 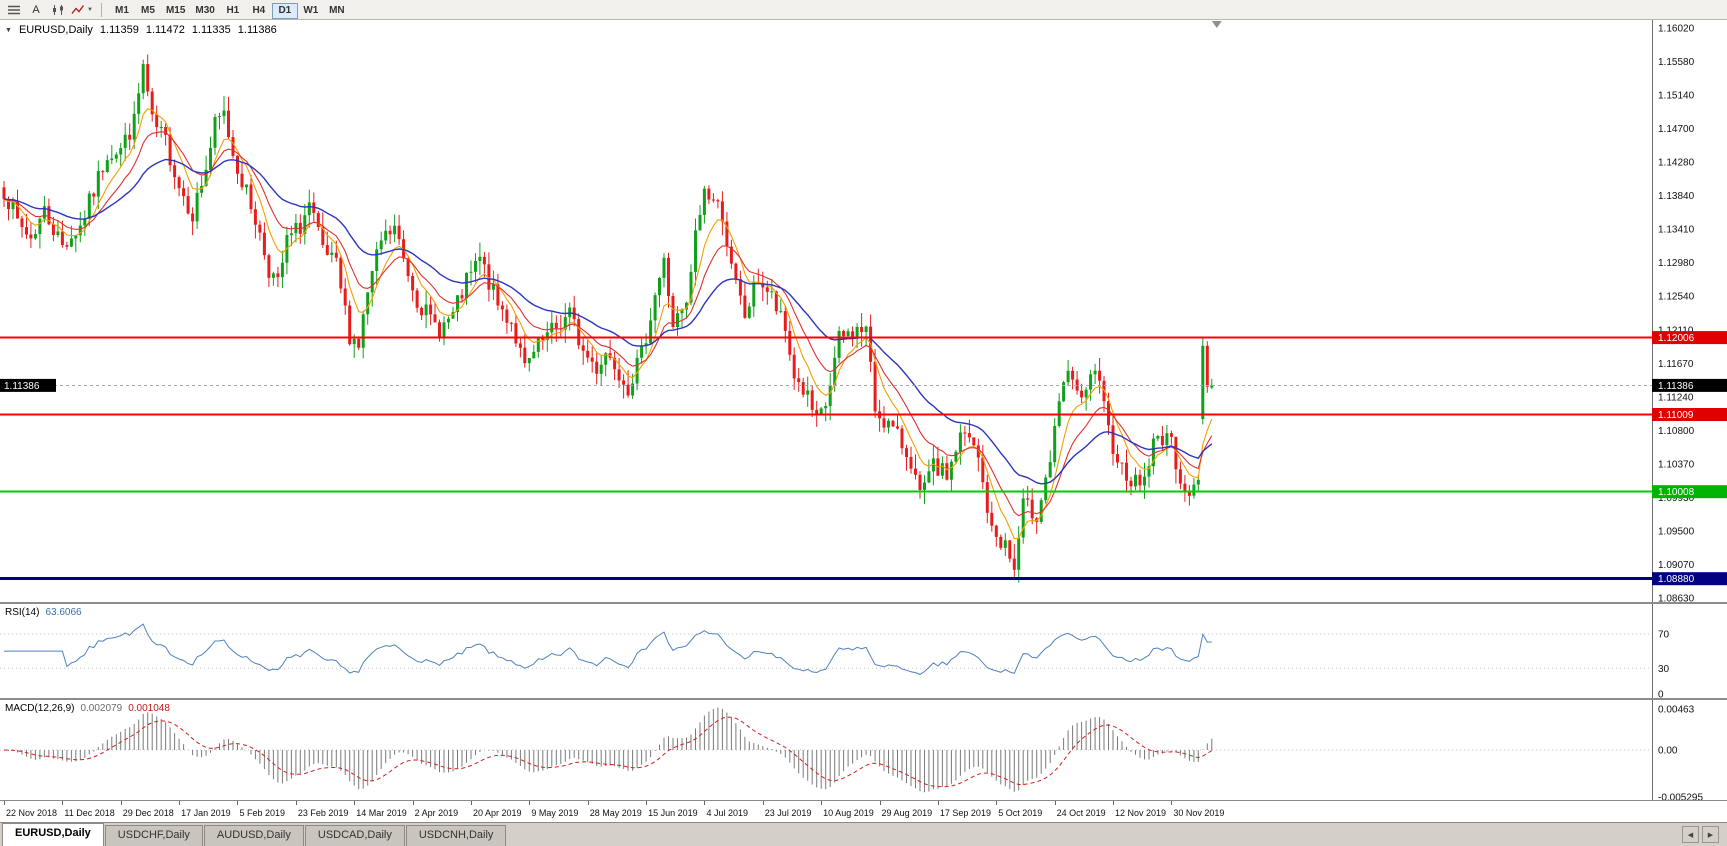 I want to click on timeframe-mn: MN, so click(x=337, y=11).